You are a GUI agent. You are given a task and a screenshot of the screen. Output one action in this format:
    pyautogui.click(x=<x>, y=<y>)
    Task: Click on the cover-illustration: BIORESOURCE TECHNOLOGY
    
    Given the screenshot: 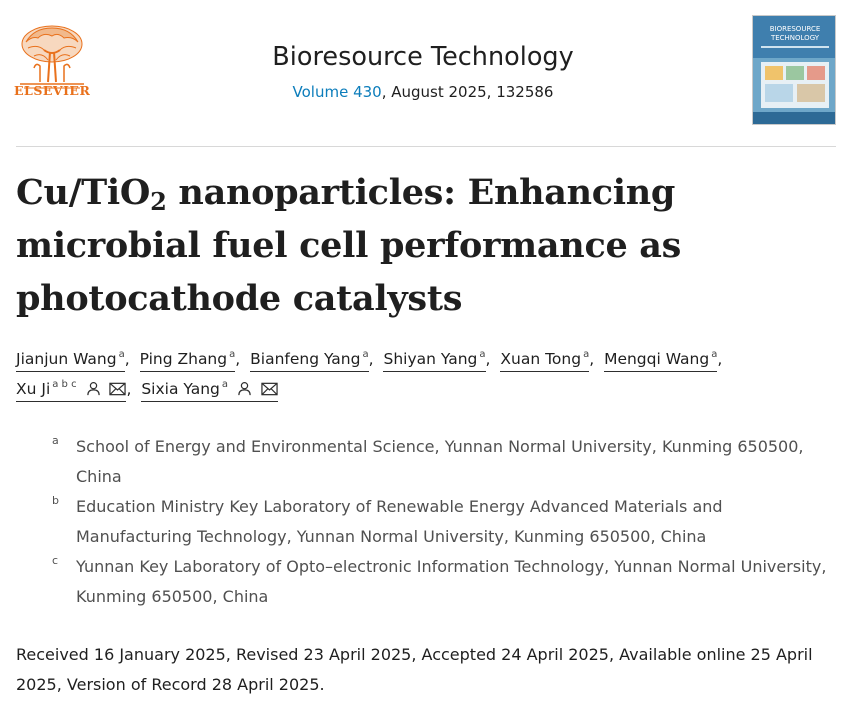 What is the action you would take?
    pyautogui.click(x=794, y=70)
    